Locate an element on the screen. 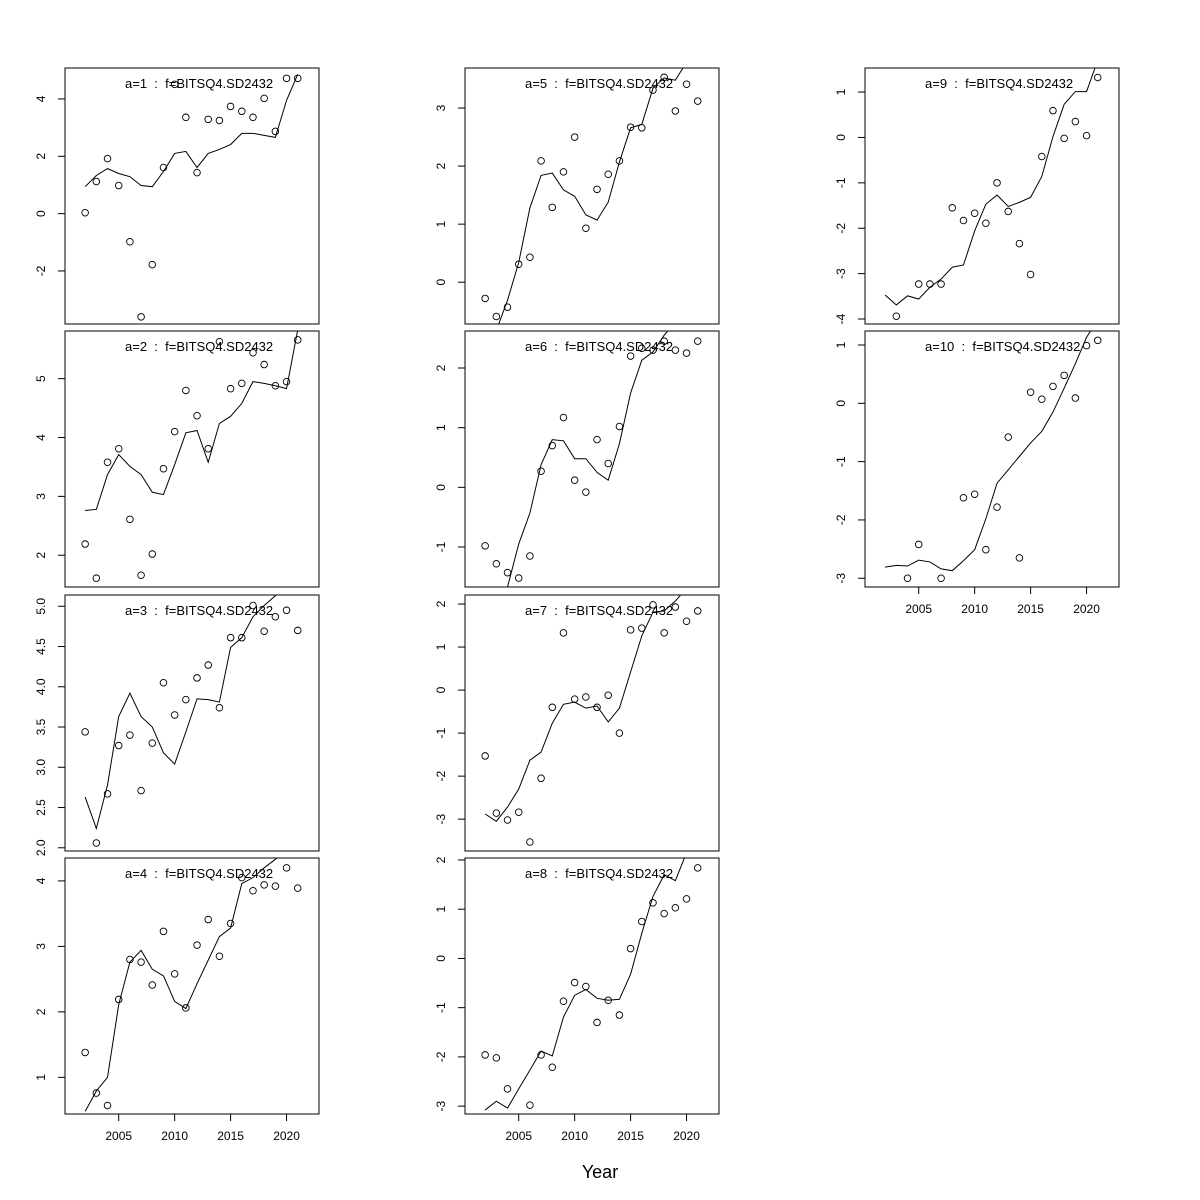 This screenshot has height=1200, width=1200. y-tick-label: 1 is located at coordinates (41, 1077).